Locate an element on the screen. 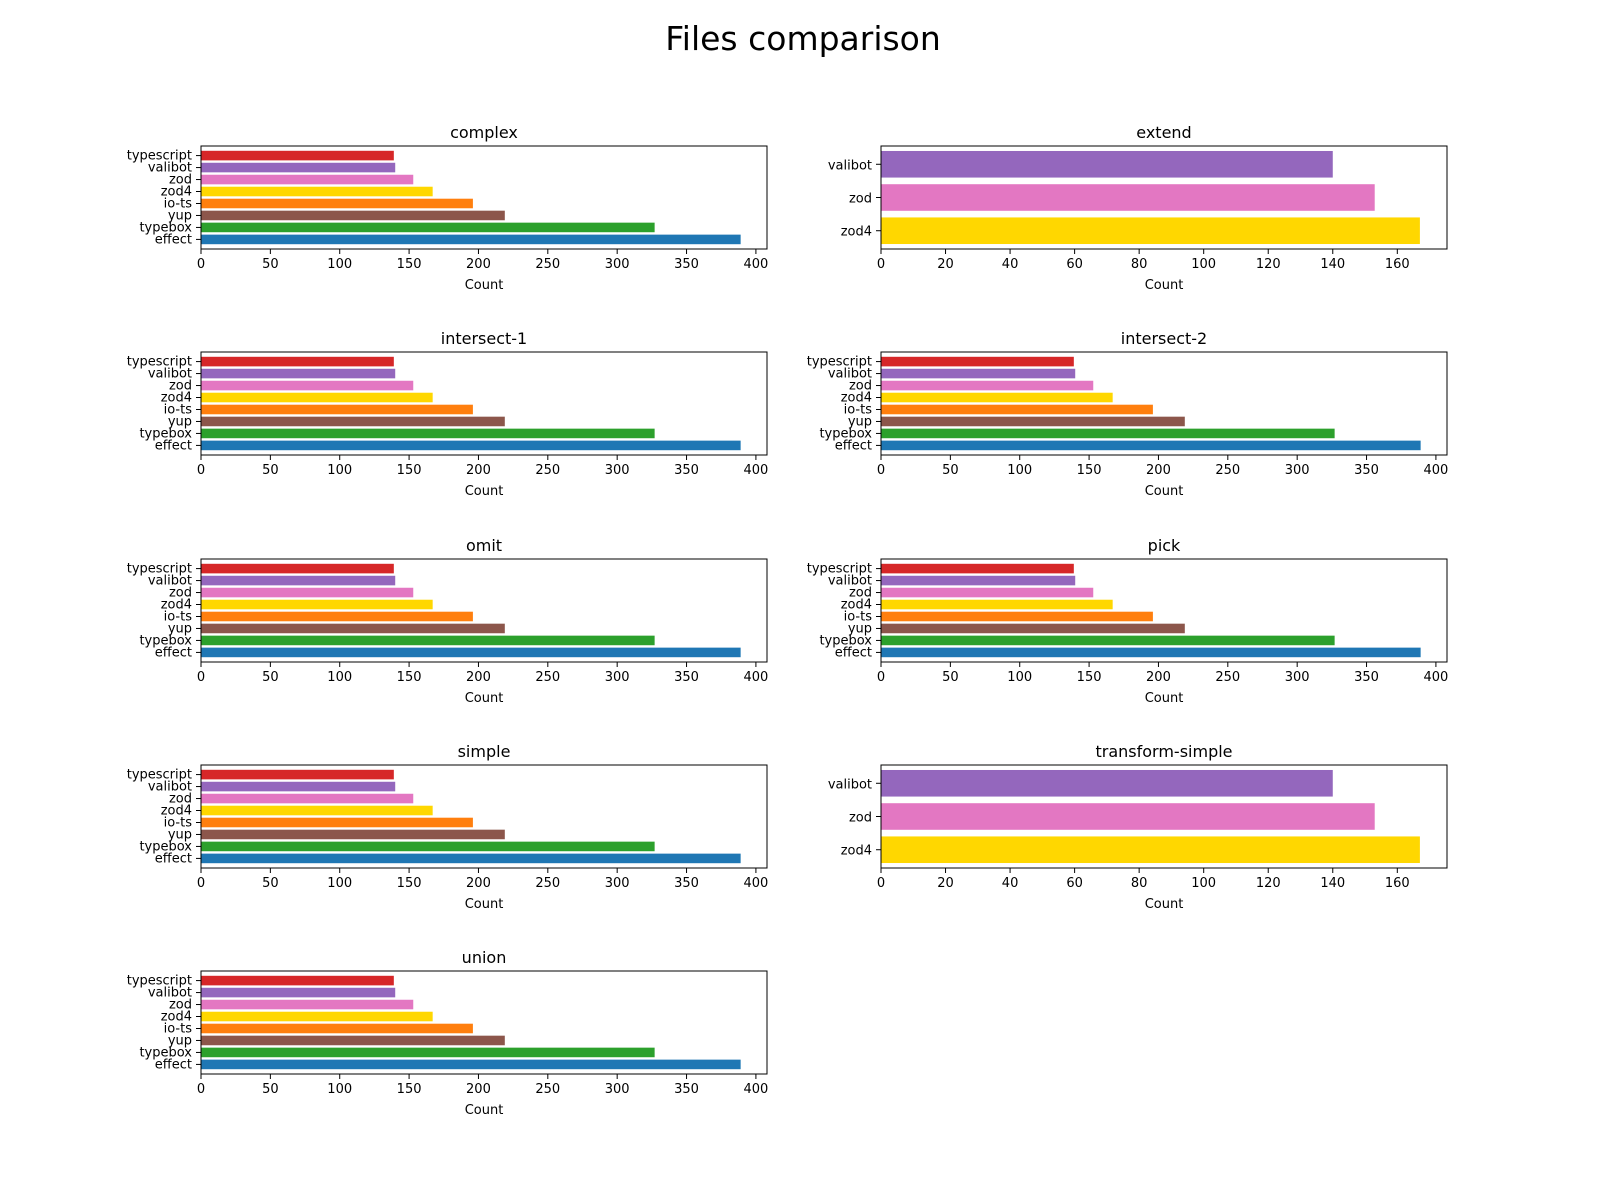  x-tick-label: 120 is located at coordinates (1268, 883).